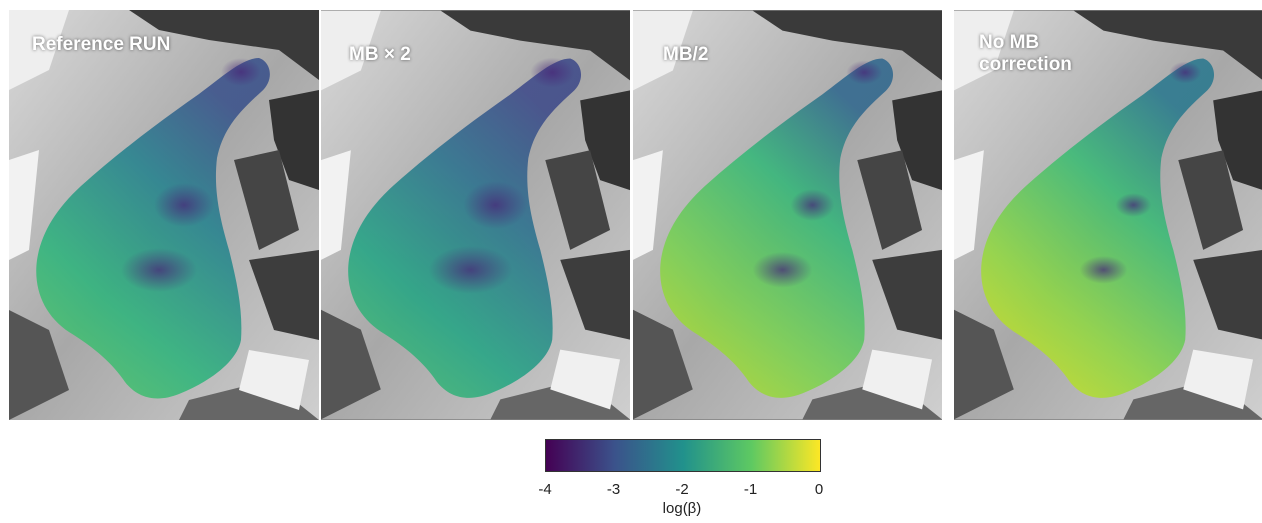 The image size is (1262, 523). I want to click on colorbar-tick: -3, so click(613, 489).